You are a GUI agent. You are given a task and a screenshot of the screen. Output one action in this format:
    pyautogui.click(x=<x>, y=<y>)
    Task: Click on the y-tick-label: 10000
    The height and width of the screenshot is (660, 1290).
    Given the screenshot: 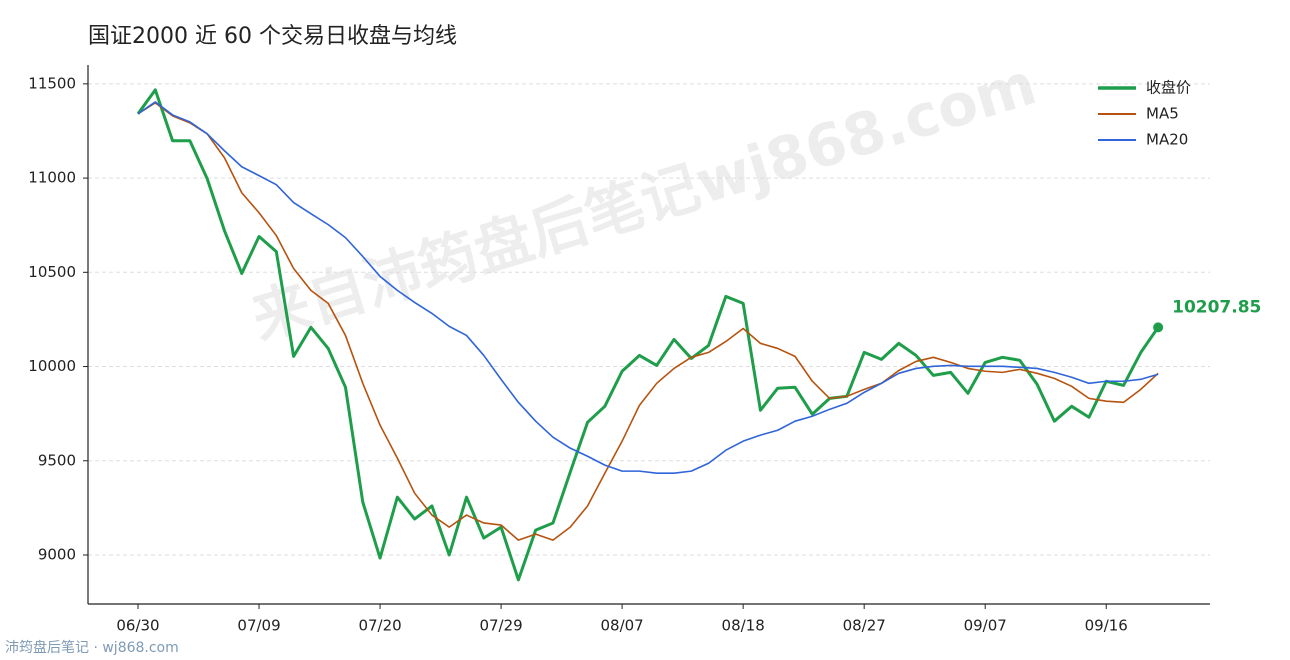 What is the action you would take?
    pyautogui.click(x=52, y=366)
    